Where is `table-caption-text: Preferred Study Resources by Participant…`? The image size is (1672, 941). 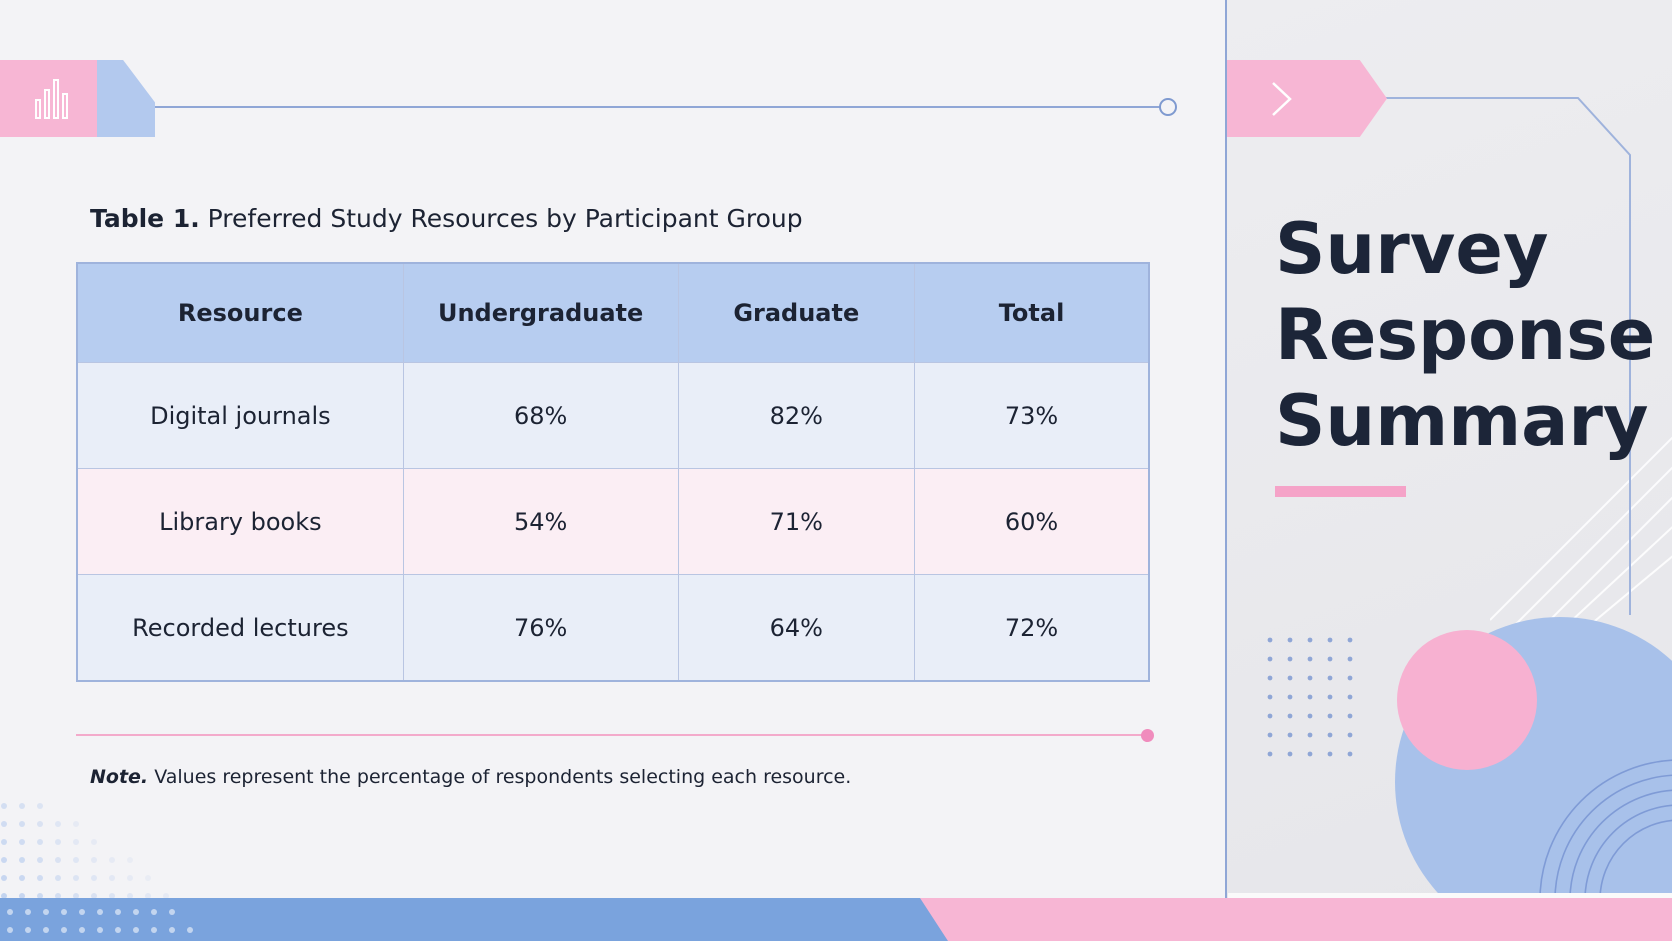
table-caption-text: Preferred Study Resources by Participant… is located at coordinates (505, 218).